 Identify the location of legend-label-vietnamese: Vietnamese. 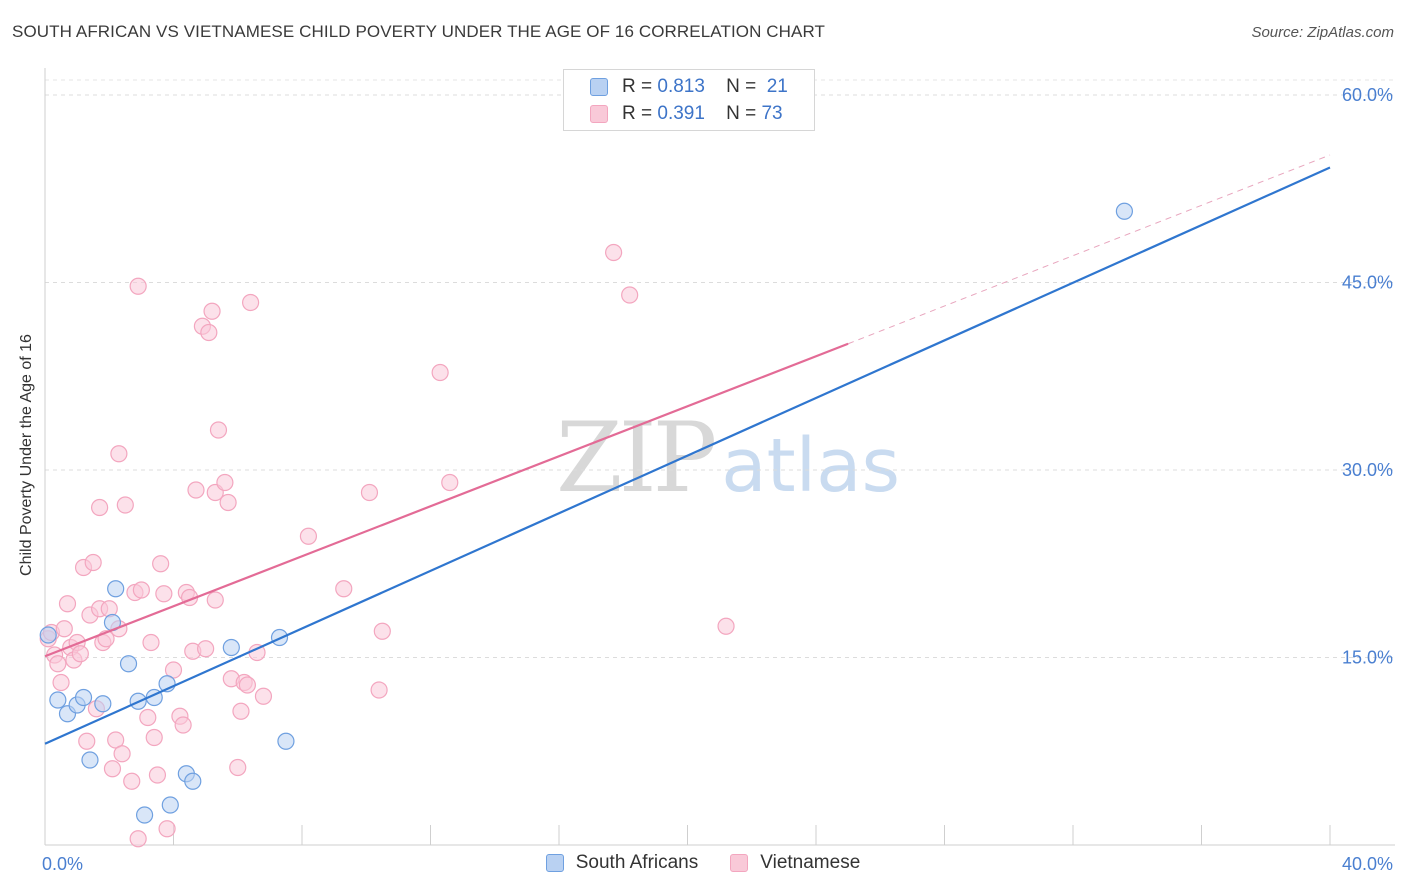
(810, 862).